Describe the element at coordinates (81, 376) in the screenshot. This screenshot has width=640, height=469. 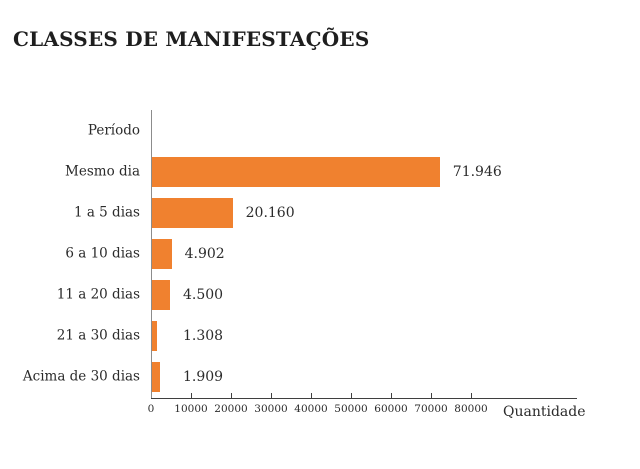
I see `category-label: Acima de 30 dias` at that location.